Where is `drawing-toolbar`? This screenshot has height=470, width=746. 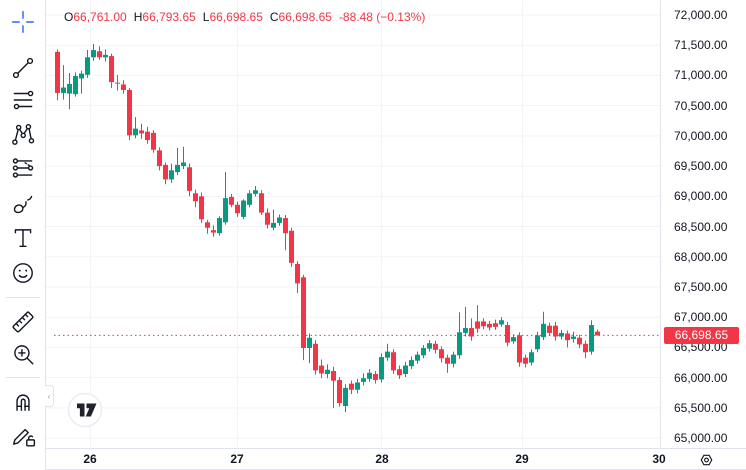
drawing-toolbar is located at coordinates (23, 235).